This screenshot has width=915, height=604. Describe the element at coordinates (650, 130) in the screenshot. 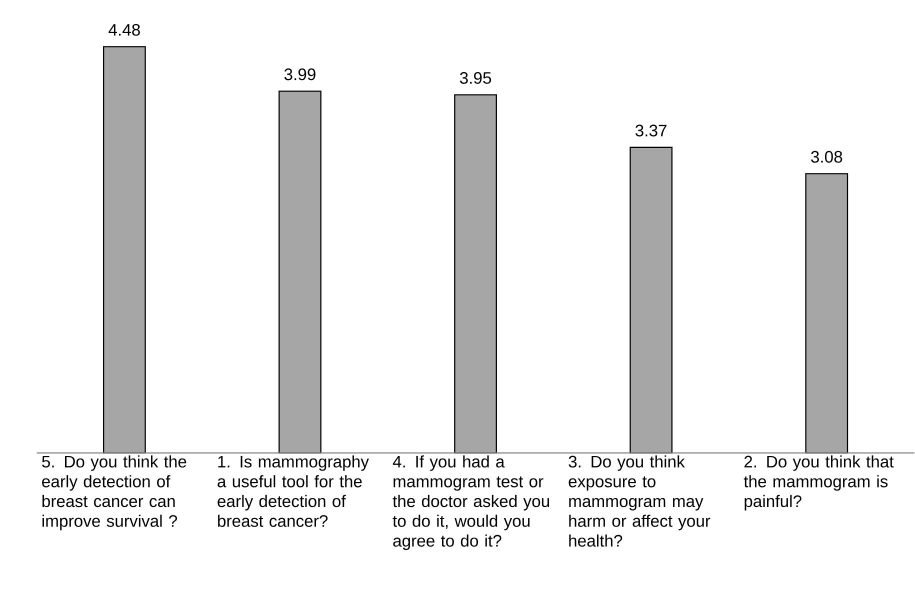

I see `data-label: 3.37` at that location.